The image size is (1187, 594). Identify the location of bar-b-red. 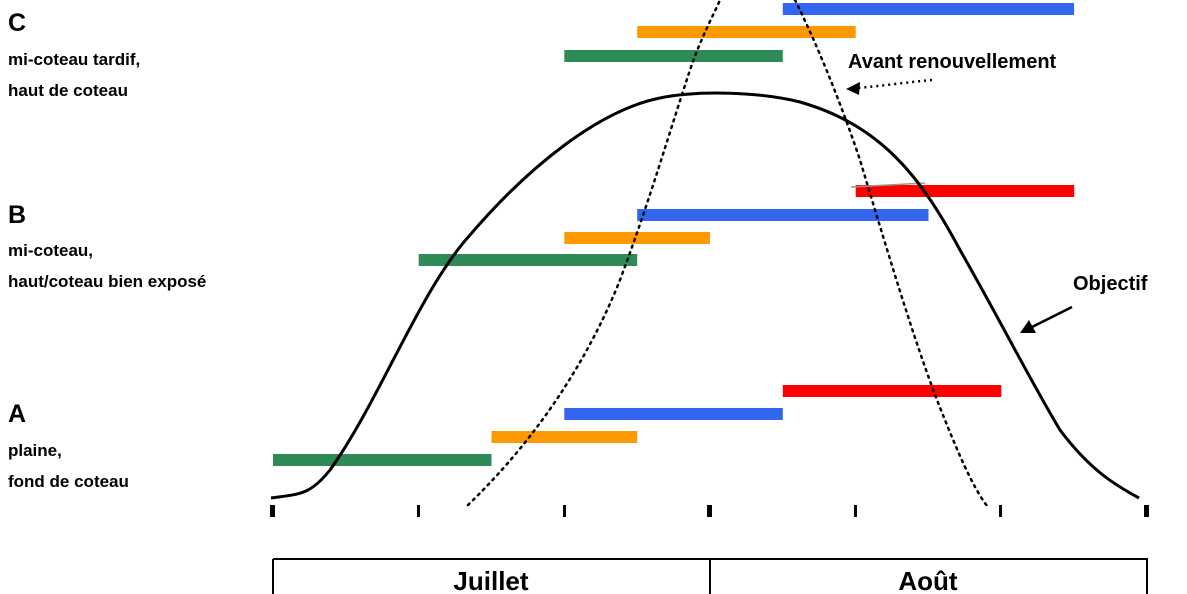
(965, 191).